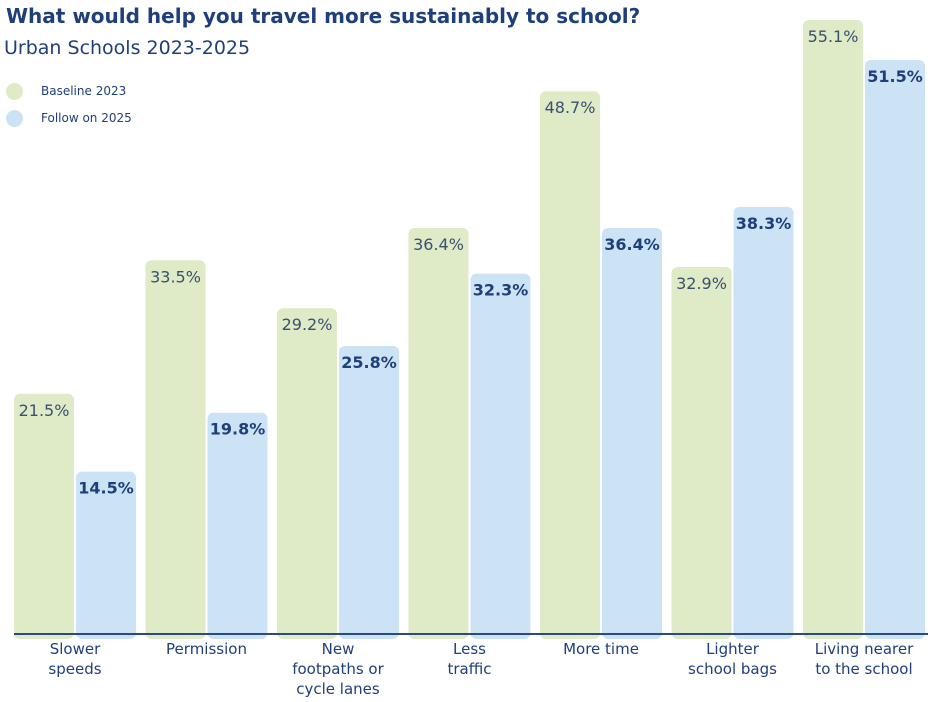  What do you see at coordinates (732, 659) in the screenshot?
I see `category-label-5: Lighter school bags` at bounding box center [732, 659].